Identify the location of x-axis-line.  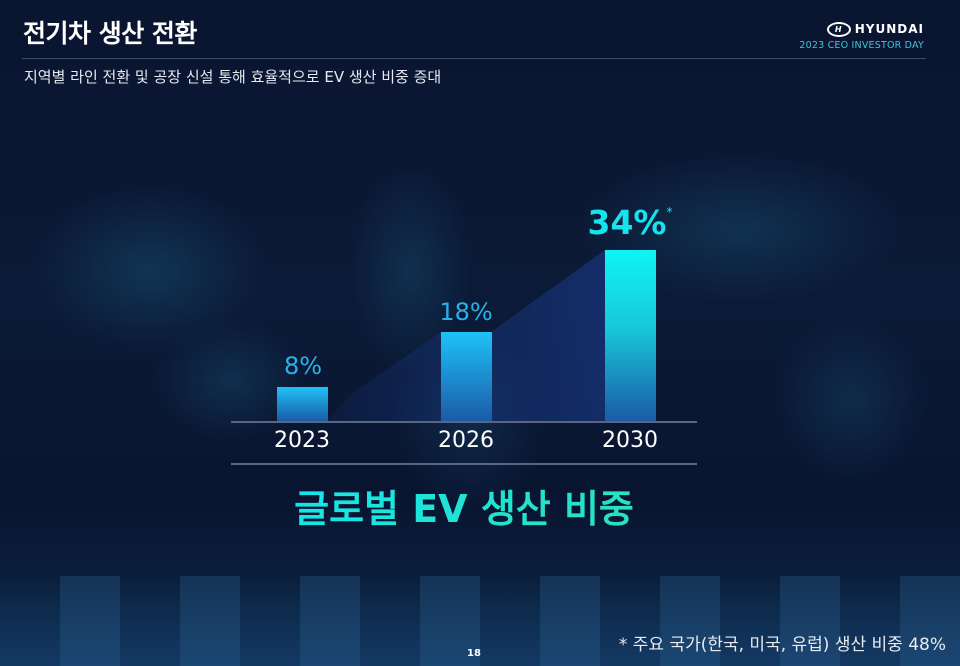
(464, 422).